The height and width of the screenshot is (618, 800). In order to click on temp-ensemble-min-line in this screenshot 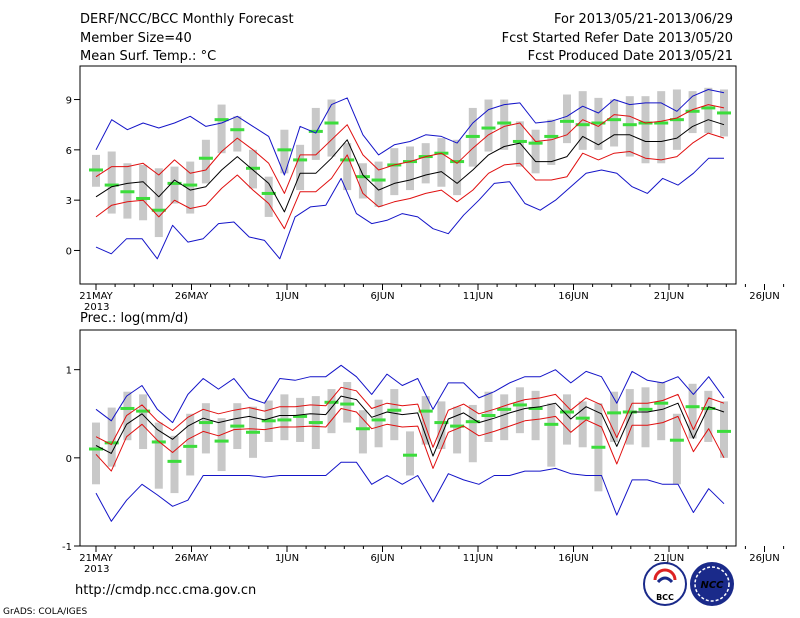, I will do `click(409, 208)`.